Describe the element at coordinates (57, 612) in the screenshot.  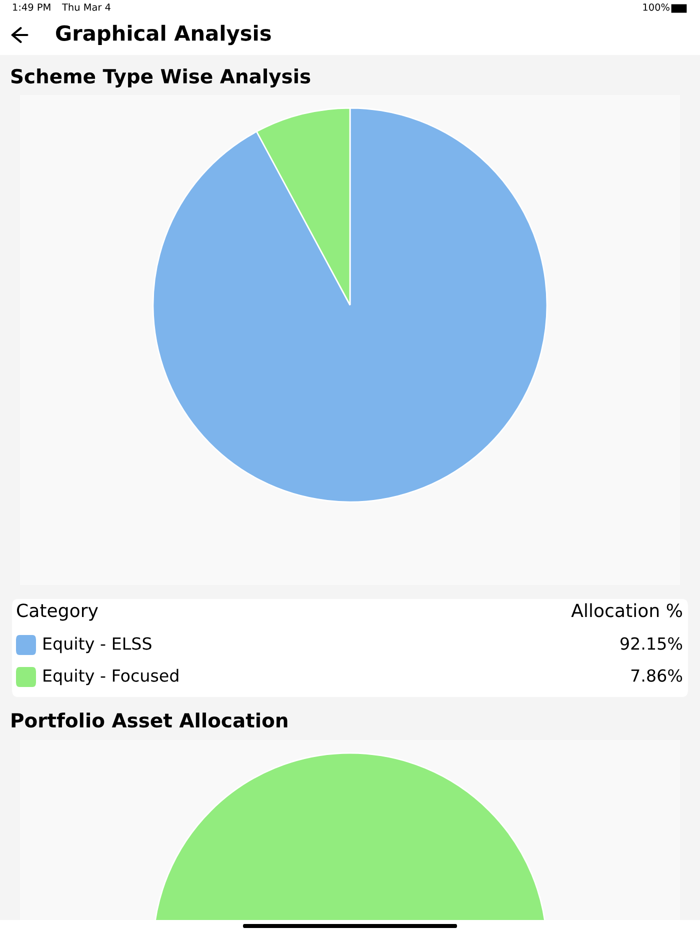
I see `legend-title: Category` at that location.